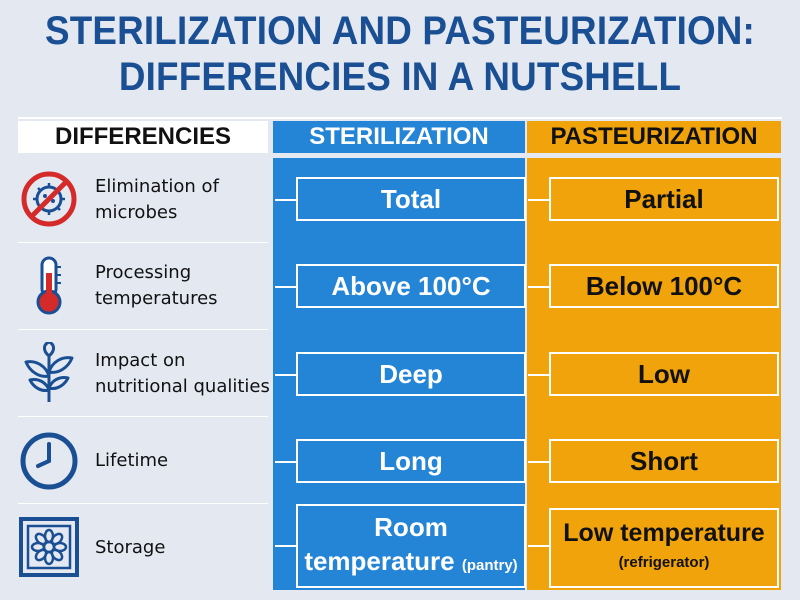  I want to click on header-pasteurization: PASTEURIZATION, so click(654, 137).